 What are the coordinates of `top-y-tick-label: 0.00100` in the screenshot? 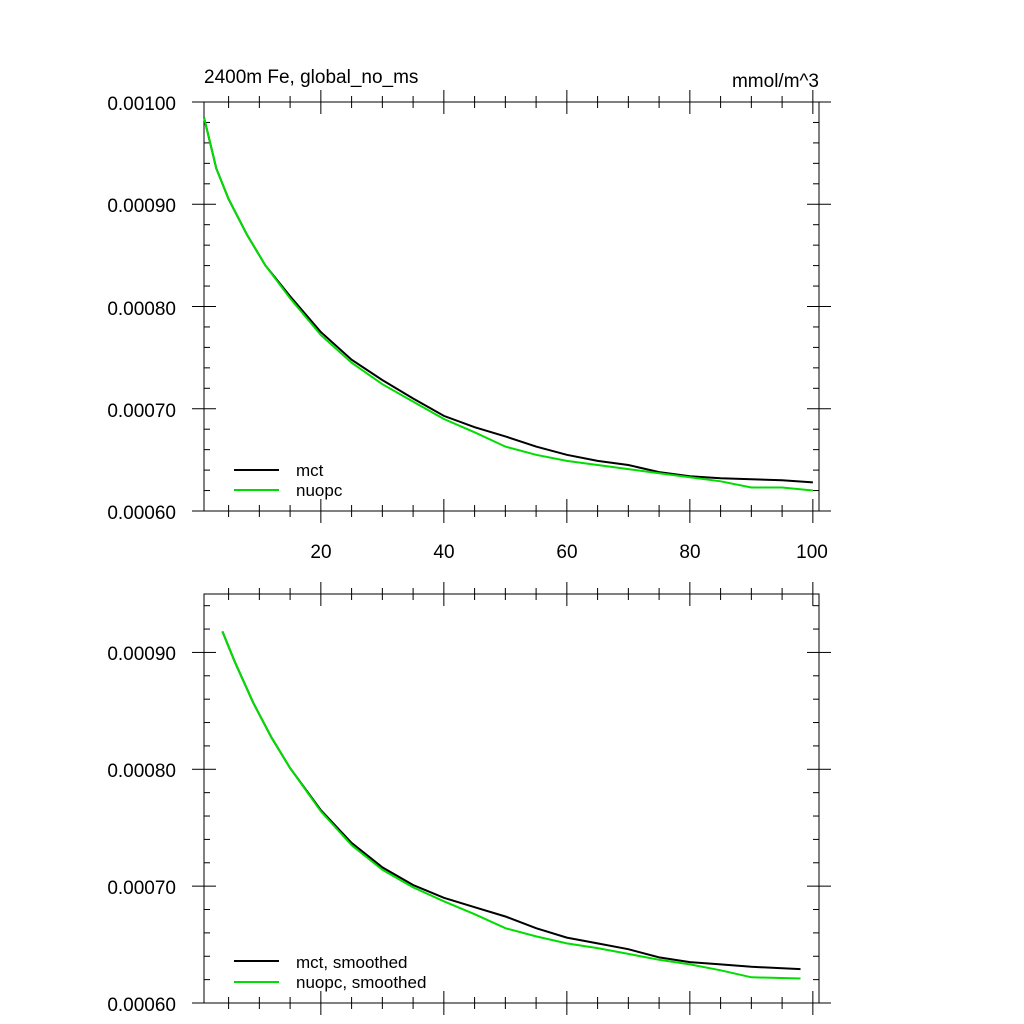 It's located at (141, 104).